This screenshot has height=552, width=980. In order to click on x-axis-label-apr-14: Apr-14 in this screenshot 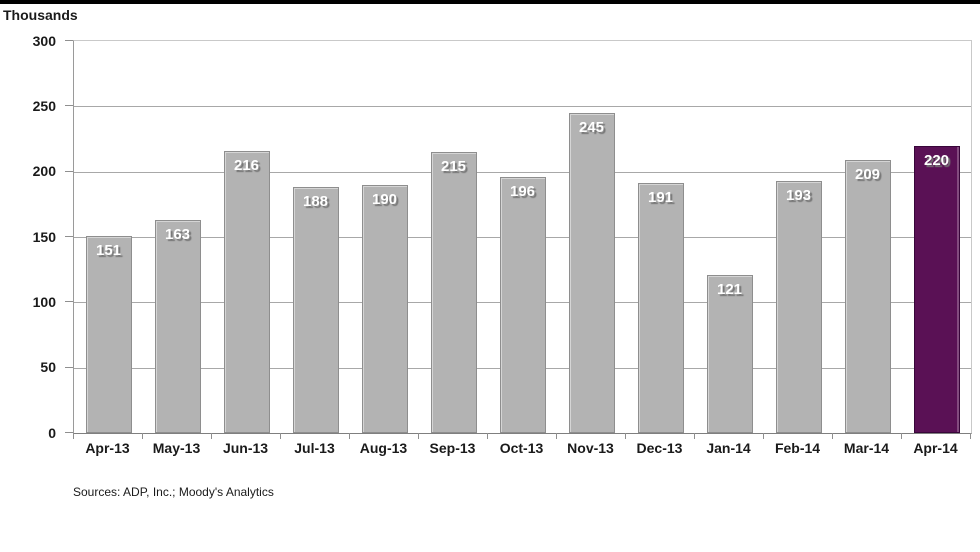, I will do `click(935, 448)`.